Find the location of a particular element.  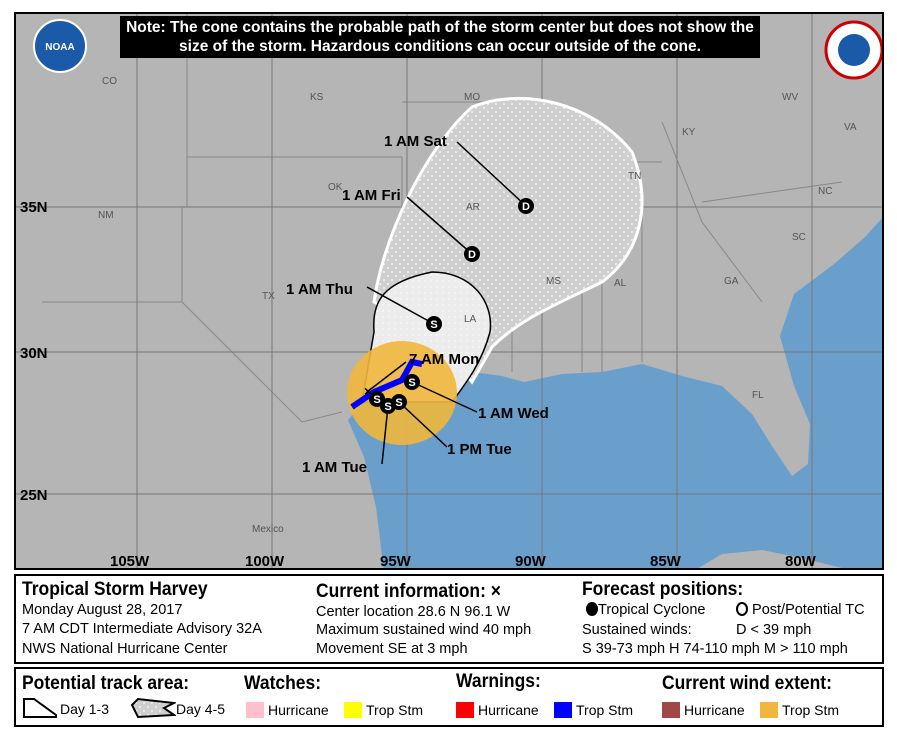

center-location: Center location 28.6 N 96.1 W is located at coordinates (413, 612).